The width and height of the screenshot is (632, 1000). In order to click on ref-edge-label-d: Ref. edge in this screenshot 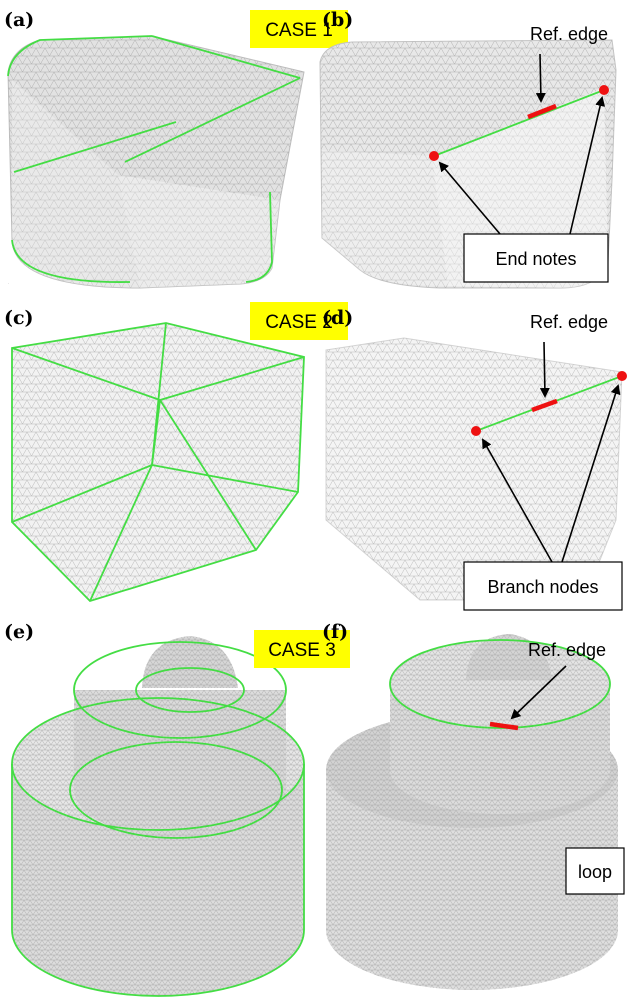, I will do `click(569, 322)`.